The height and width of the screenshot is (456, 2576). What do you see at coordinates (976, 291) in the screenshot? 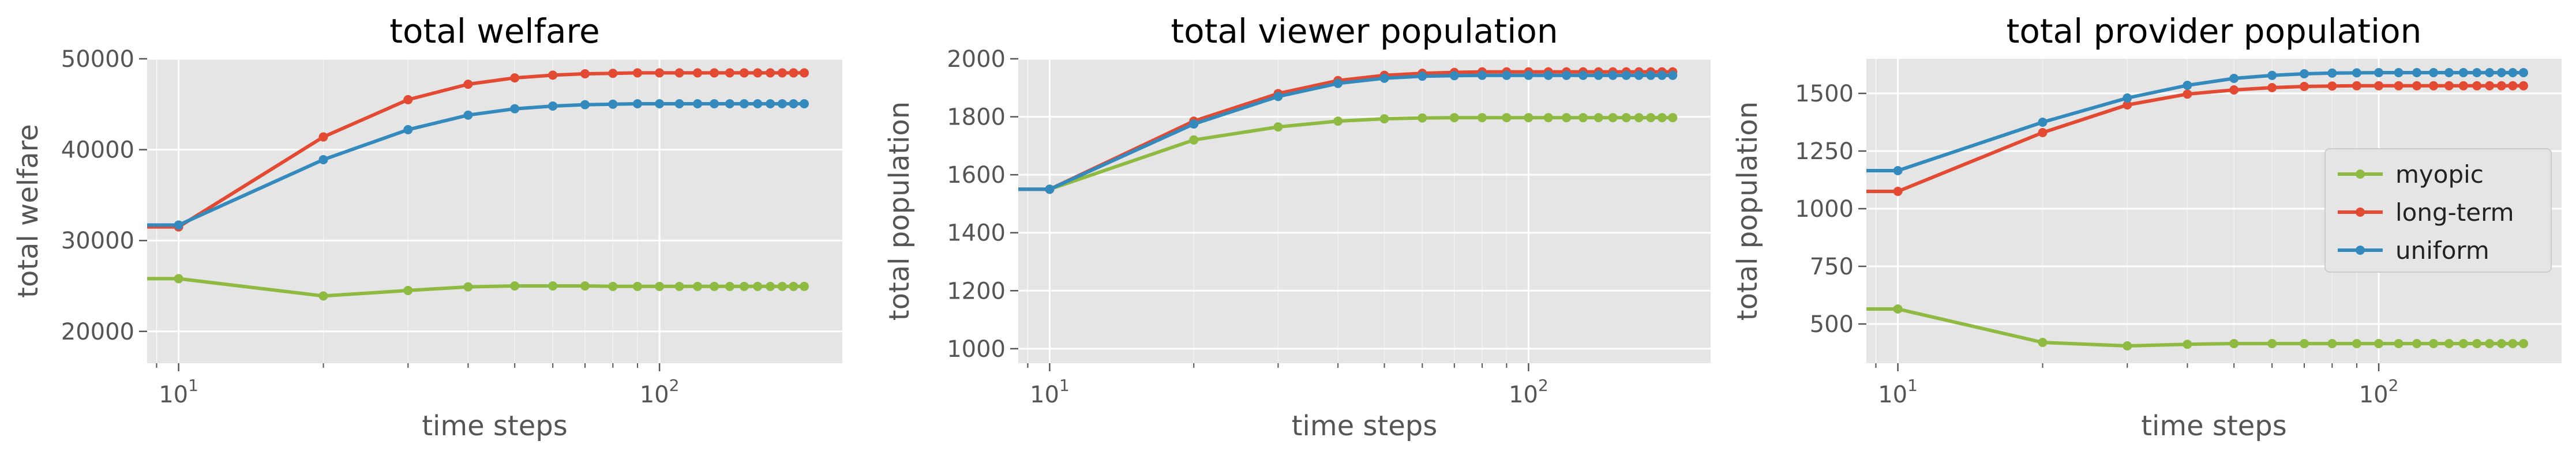
I see `y-tick-label: 1200` at bounding box center [976, 291].